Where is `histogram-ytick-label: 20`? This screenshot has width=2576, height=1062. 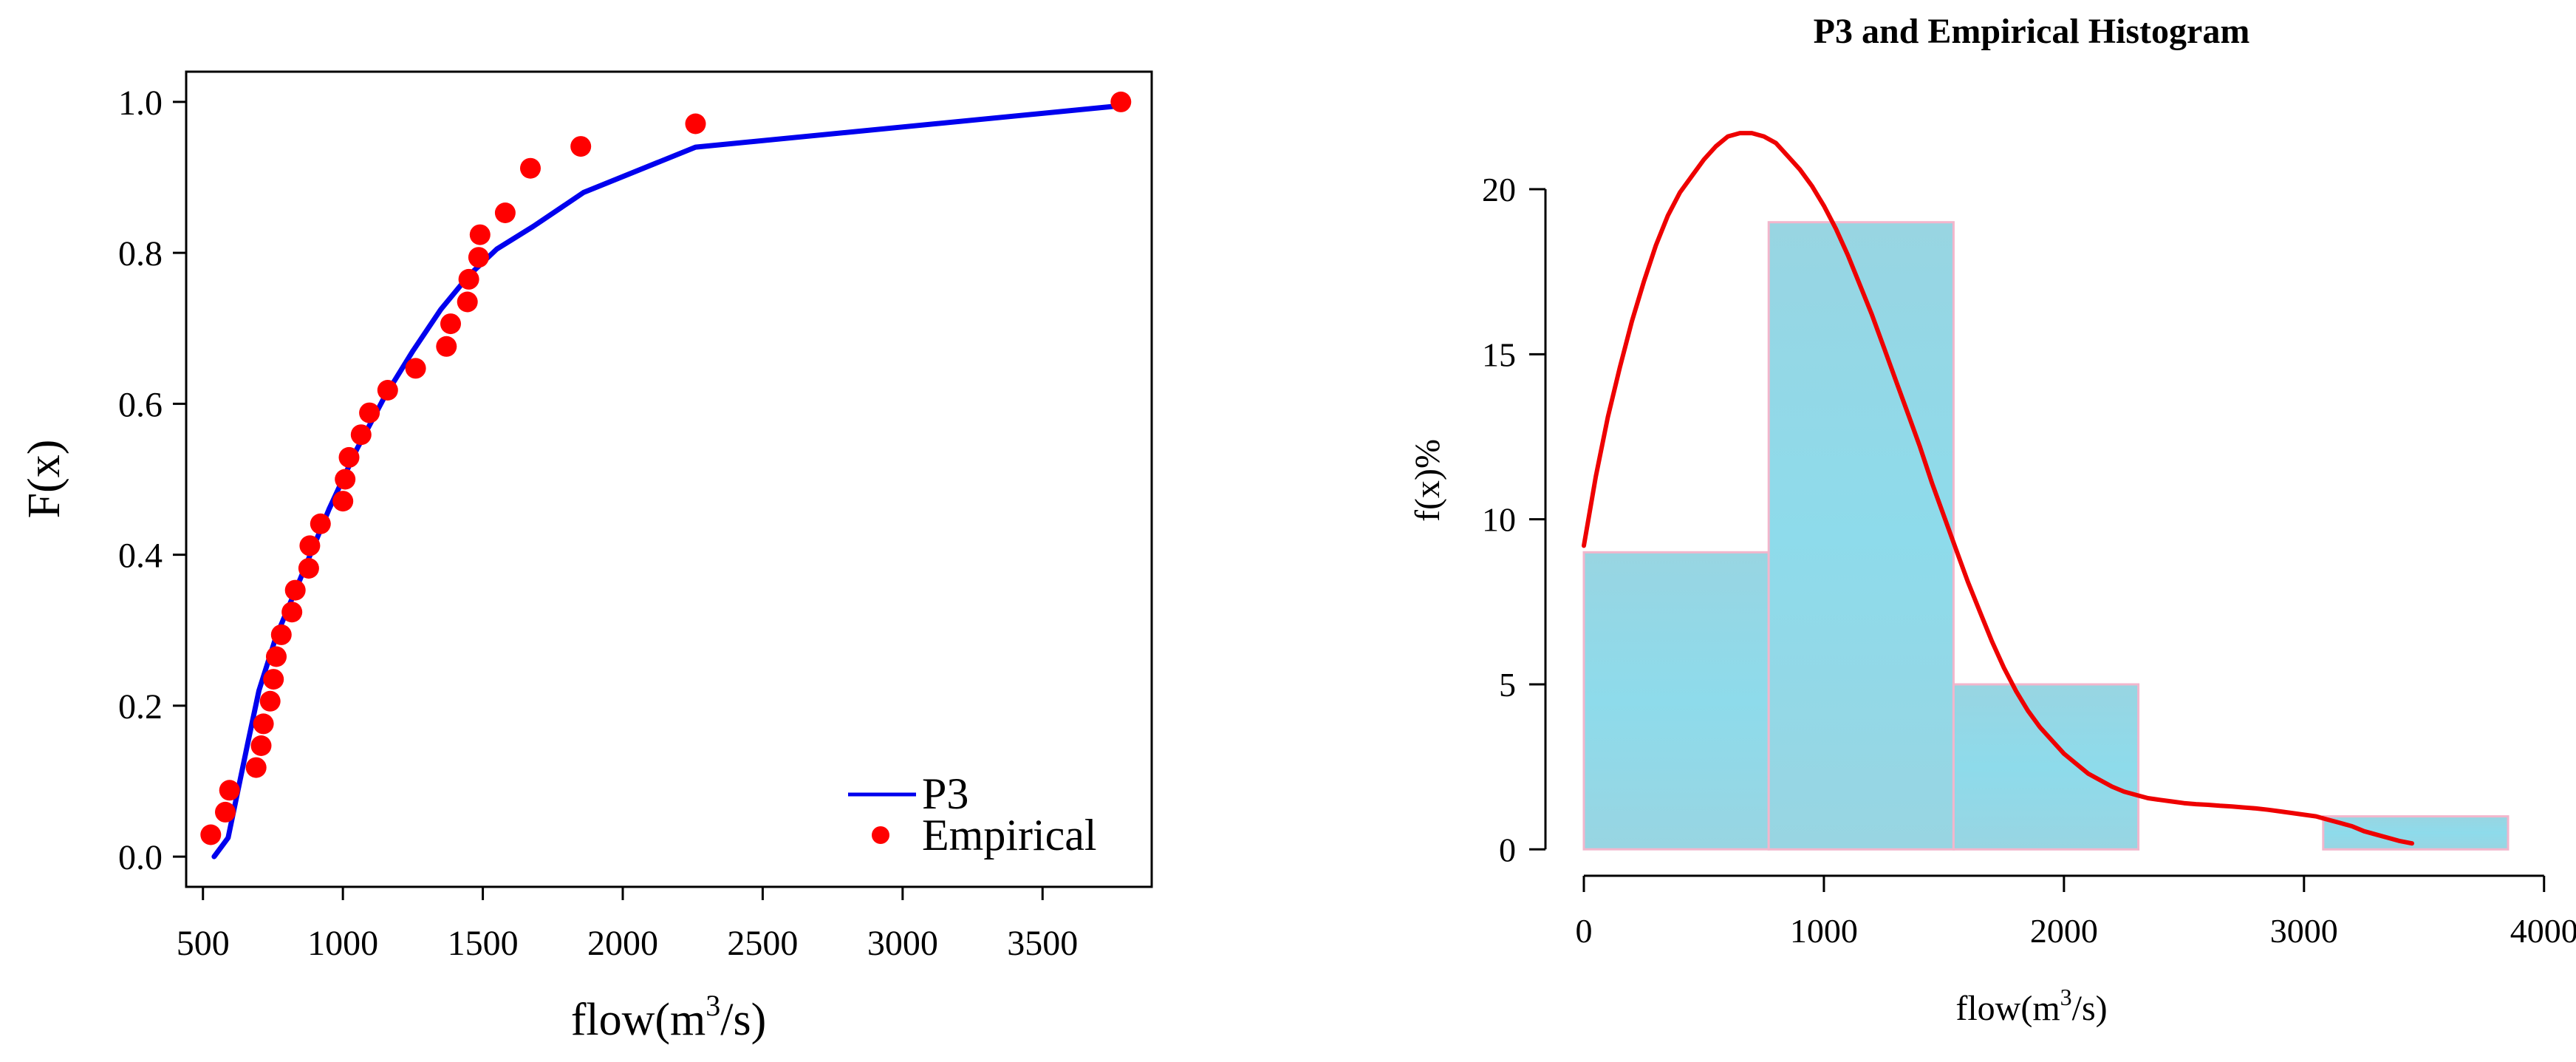 histogram-ytick-label: 20 is located at coordinates (1499, 189).